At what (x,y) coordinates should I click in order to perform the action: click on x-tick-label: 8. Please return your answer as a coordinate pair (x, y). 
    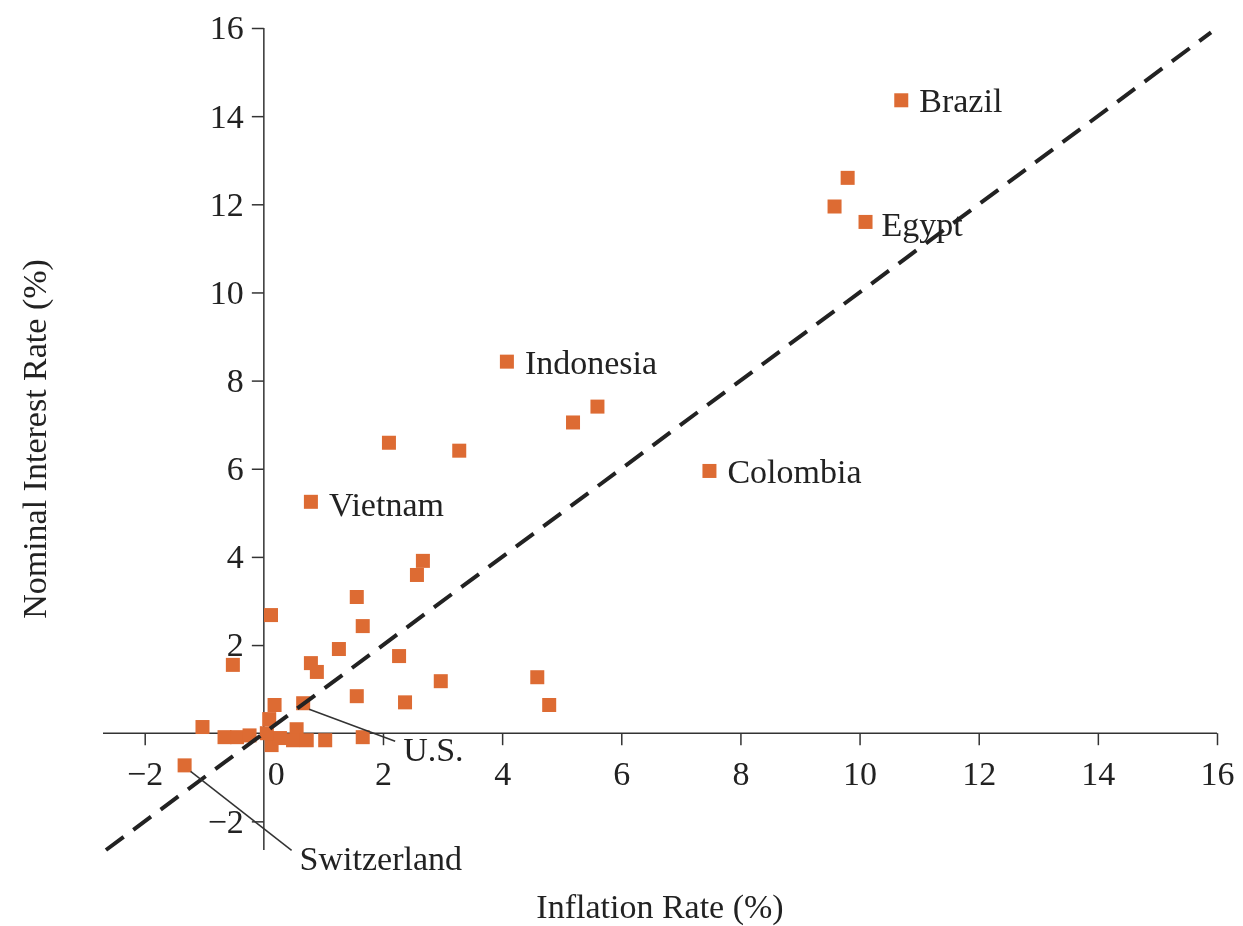
    Looking at the image, I should click on (741, 774).